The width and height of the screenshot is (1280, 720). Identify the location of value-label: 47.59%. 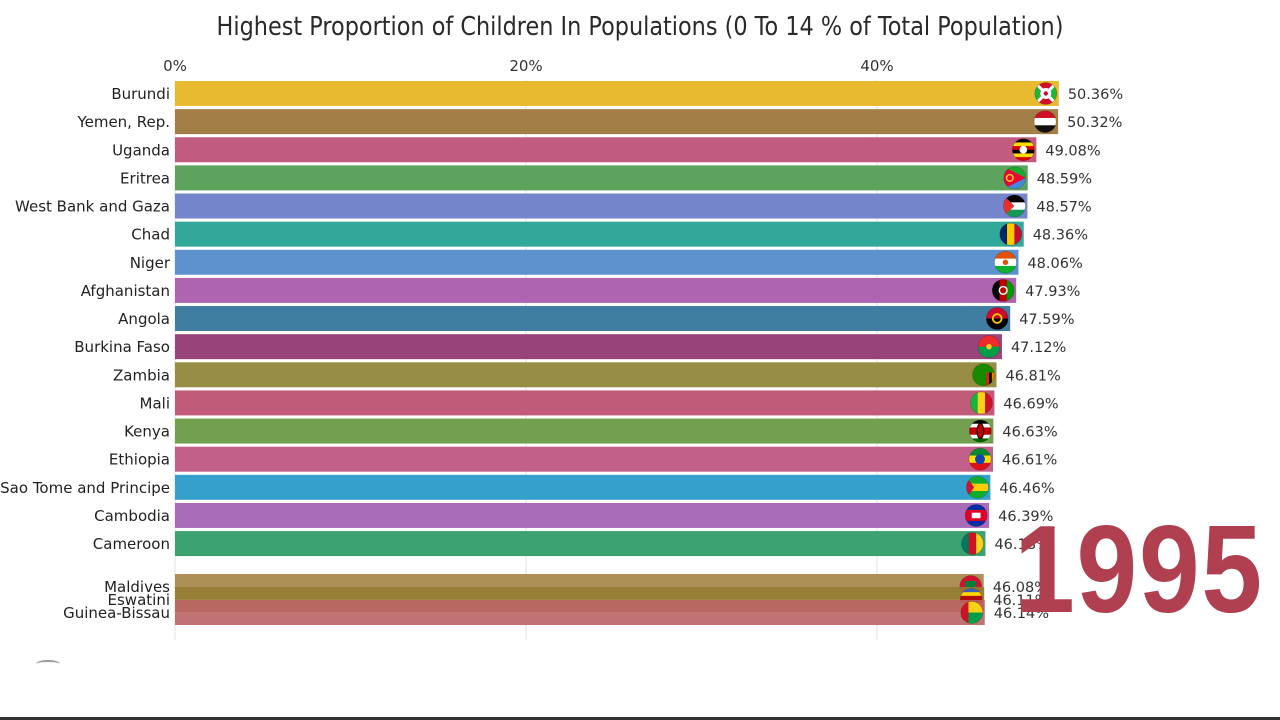
(1046, 320).